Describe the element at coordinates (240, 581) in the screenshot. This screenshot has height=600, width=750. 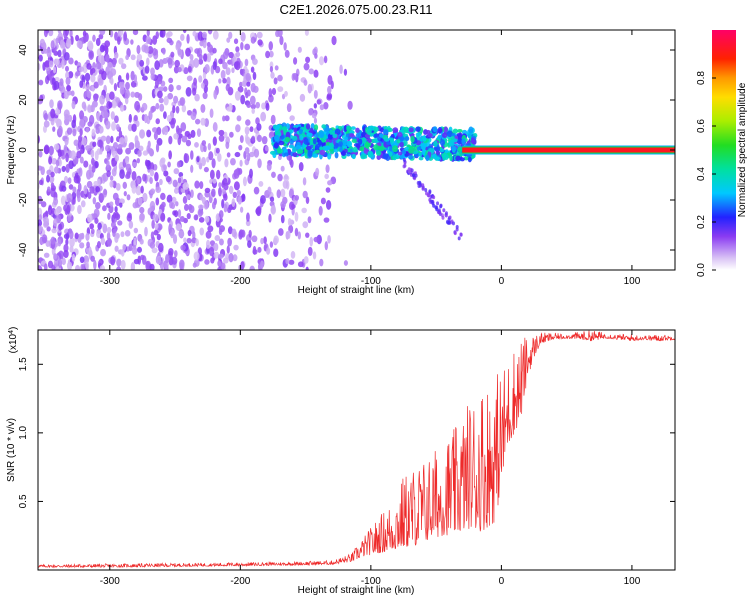
I see `x-tick-label: -200` at that location.